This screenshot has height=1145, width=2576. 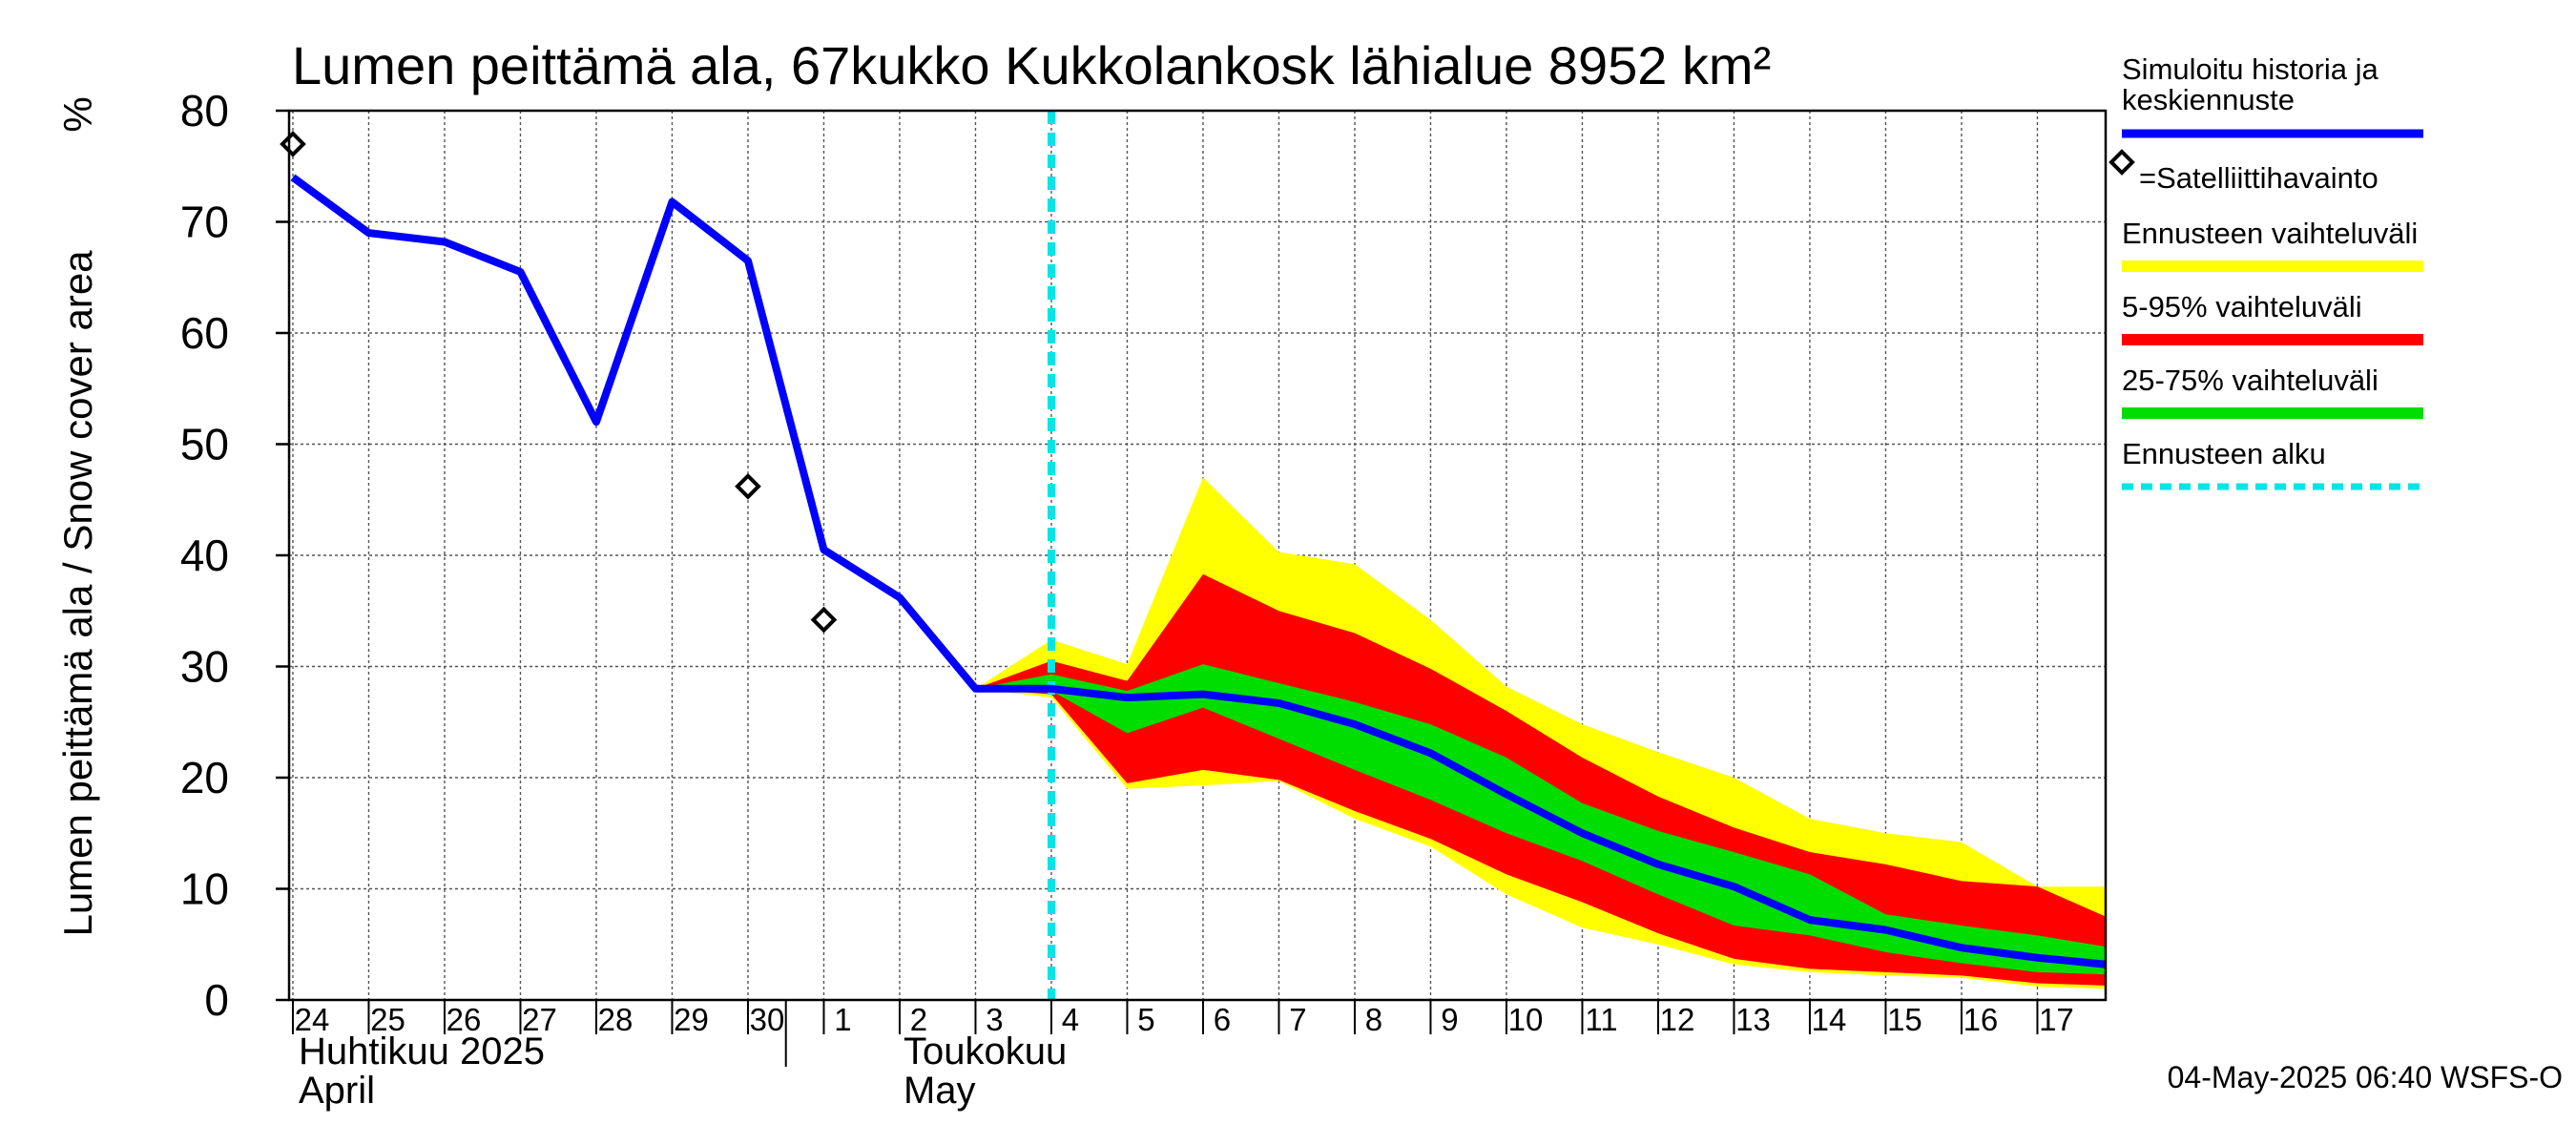 I want to click on y-tick-label-10: 10, so click(x=204, y=889).